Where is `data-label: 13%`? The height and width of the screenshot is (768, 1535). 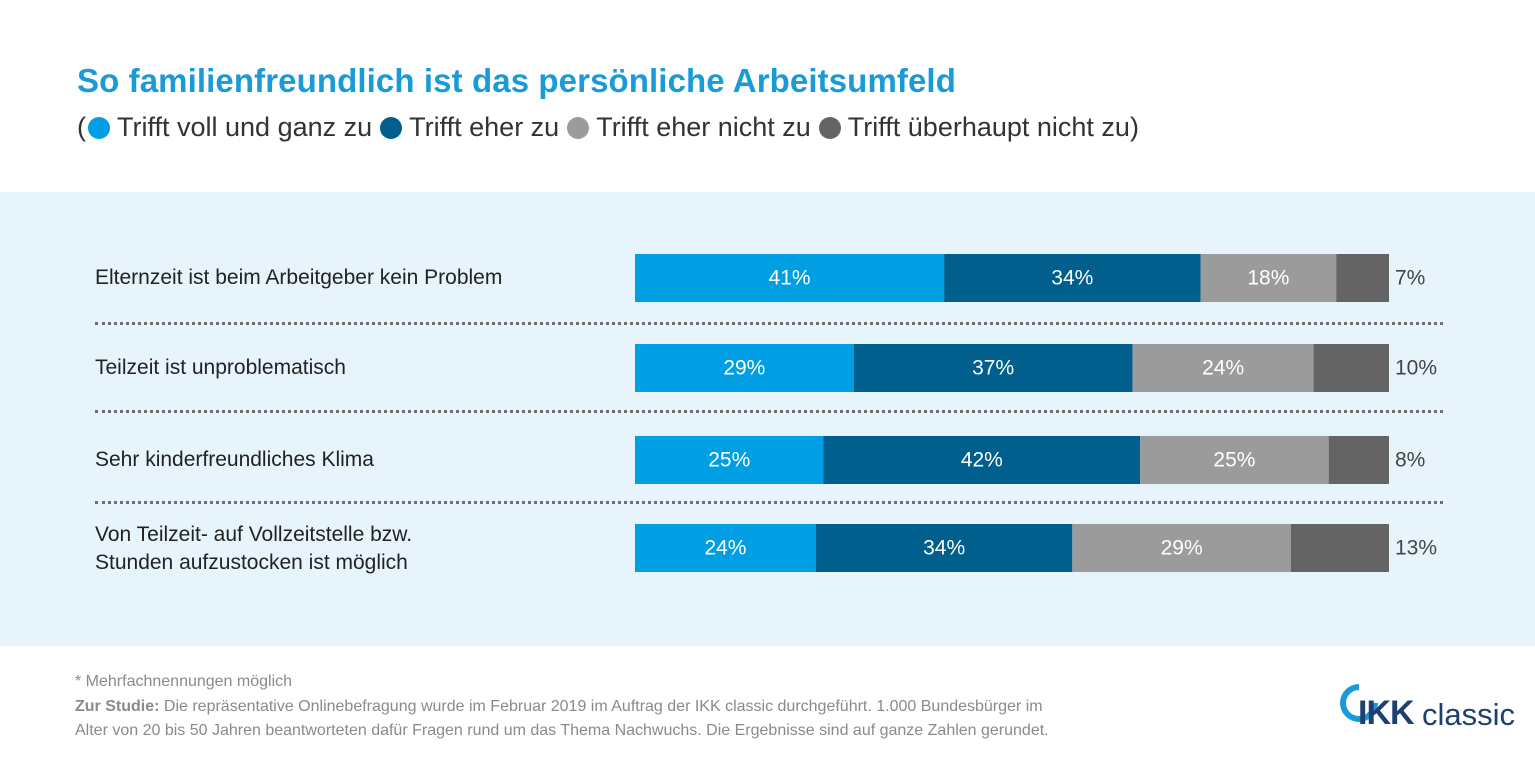
data-label: 13% is located at coordinates (1416, 548).